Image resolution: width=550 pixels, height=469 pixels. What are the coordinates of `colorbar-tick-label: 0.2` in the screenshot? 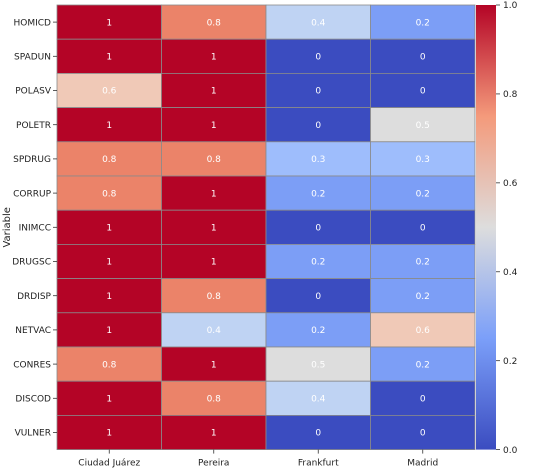 It's located at (510, 362).